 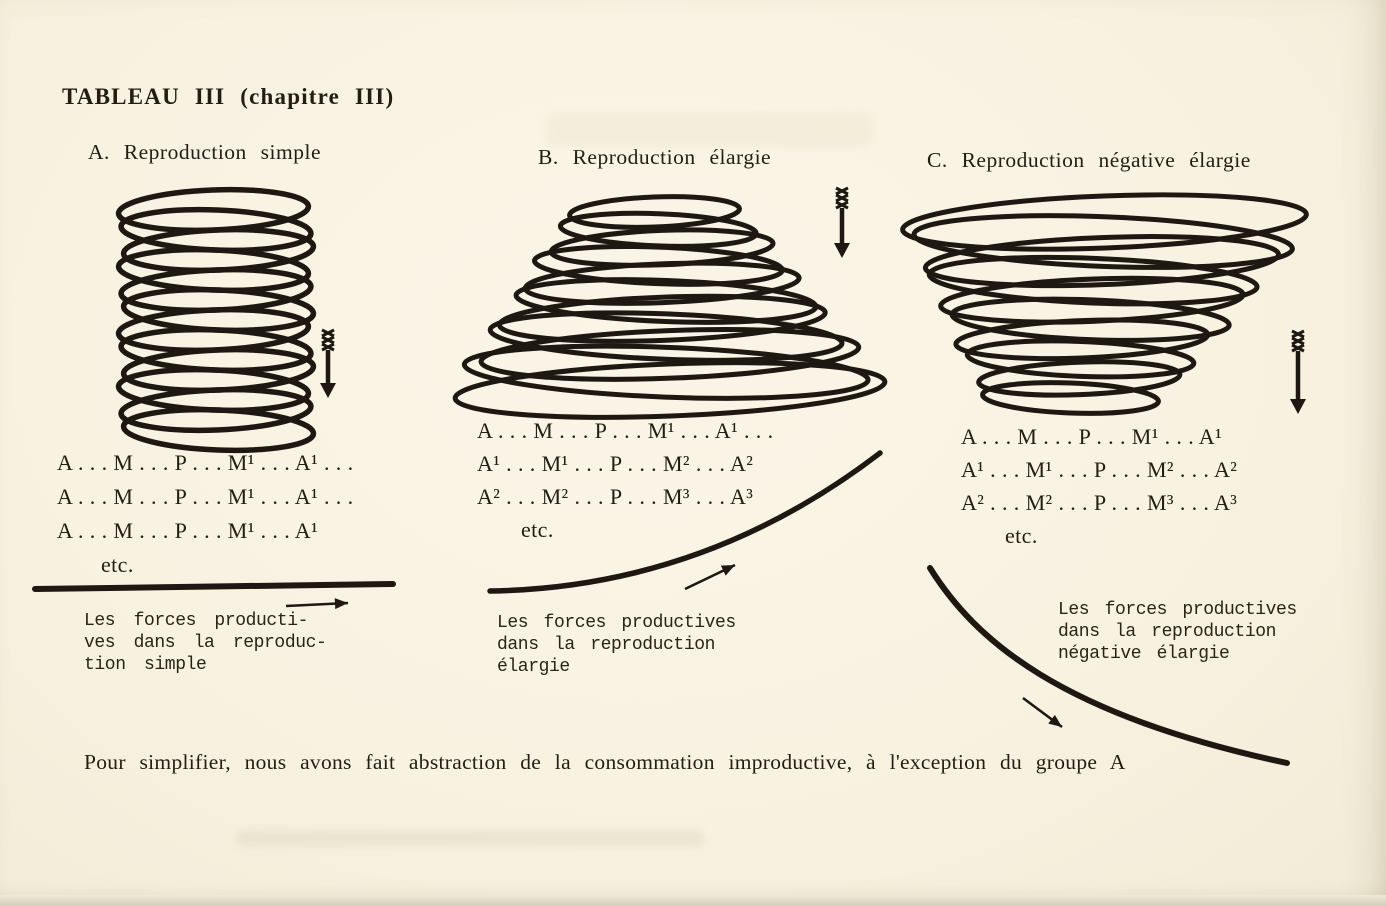 I want to click on spiral-coil-expanding, so click(x=670, y=307).